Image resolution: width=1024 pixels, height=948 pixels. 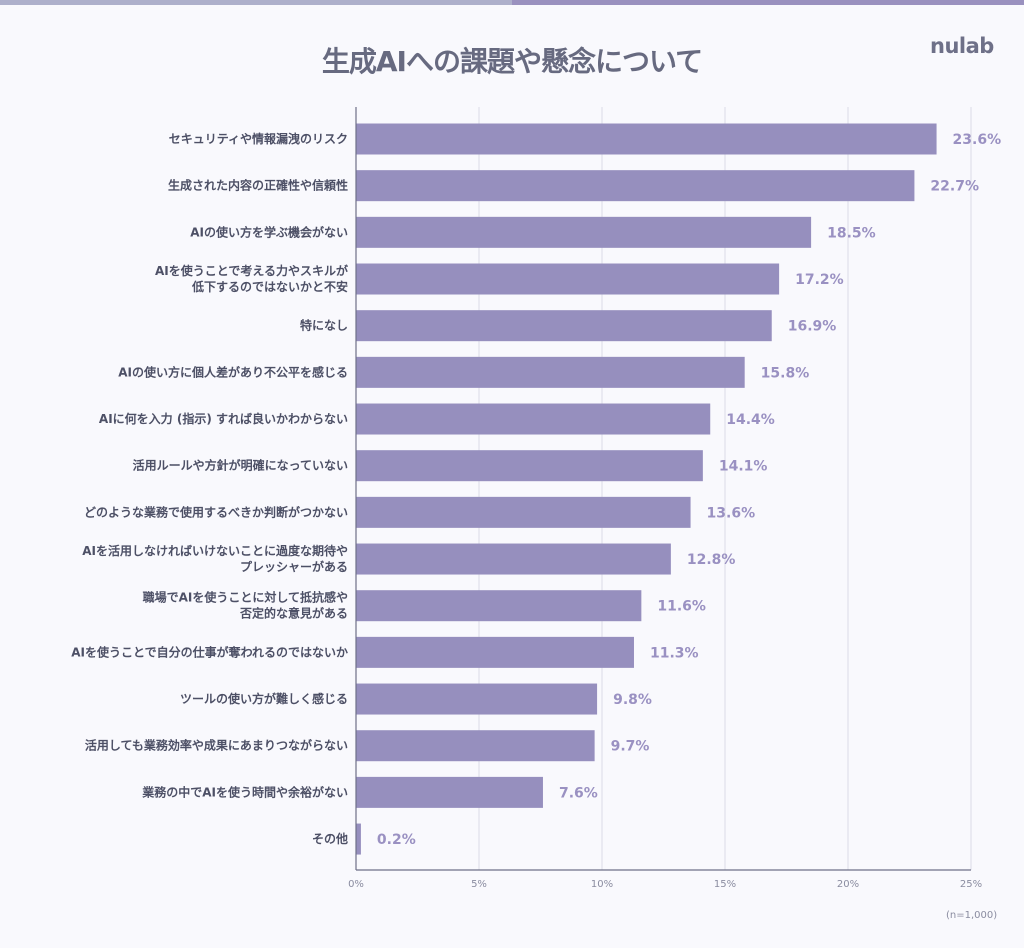 I want to click on value-label: 17.2%, so click(x=819, y=280).